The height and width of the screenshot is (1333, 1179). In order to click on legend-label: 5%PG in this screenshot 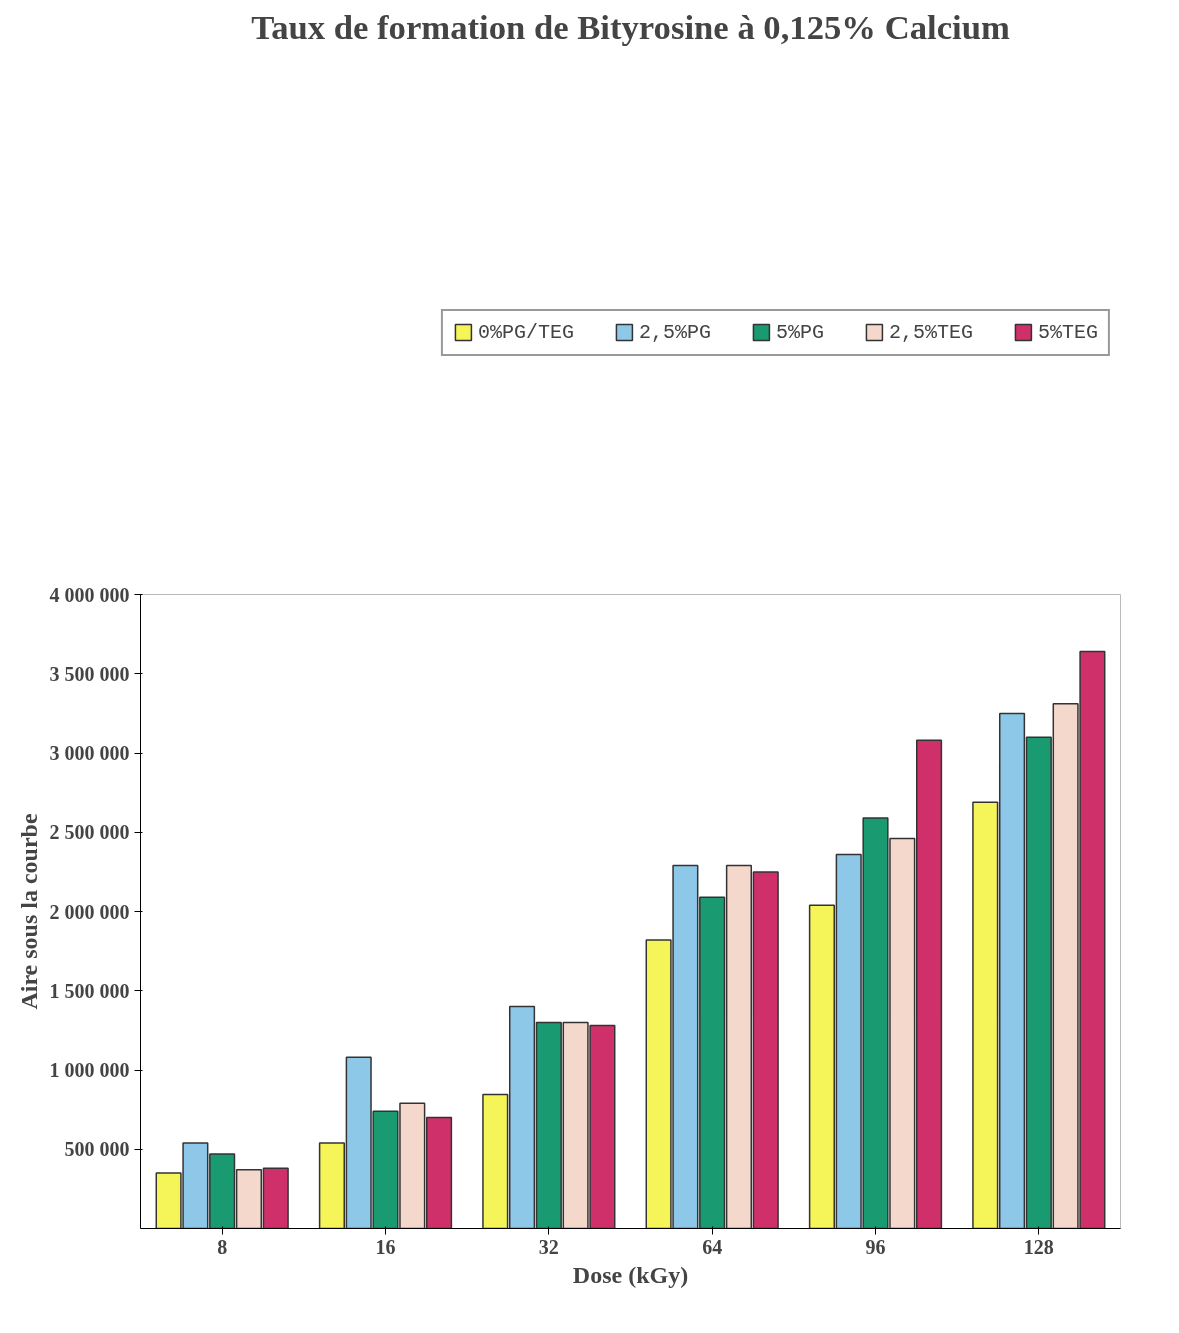, I will do `click(799, 332)`.